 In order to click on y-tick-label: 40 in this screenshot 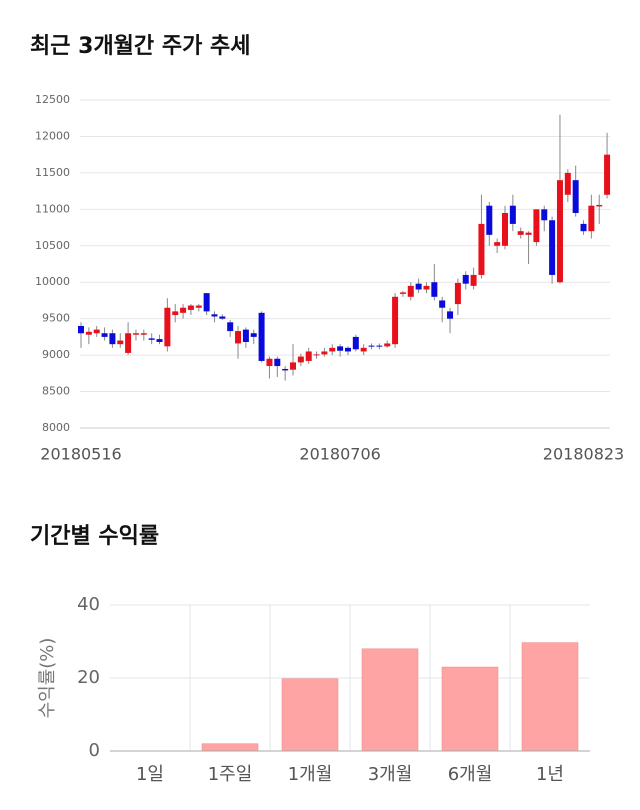, I will do `click(88, 604)`.